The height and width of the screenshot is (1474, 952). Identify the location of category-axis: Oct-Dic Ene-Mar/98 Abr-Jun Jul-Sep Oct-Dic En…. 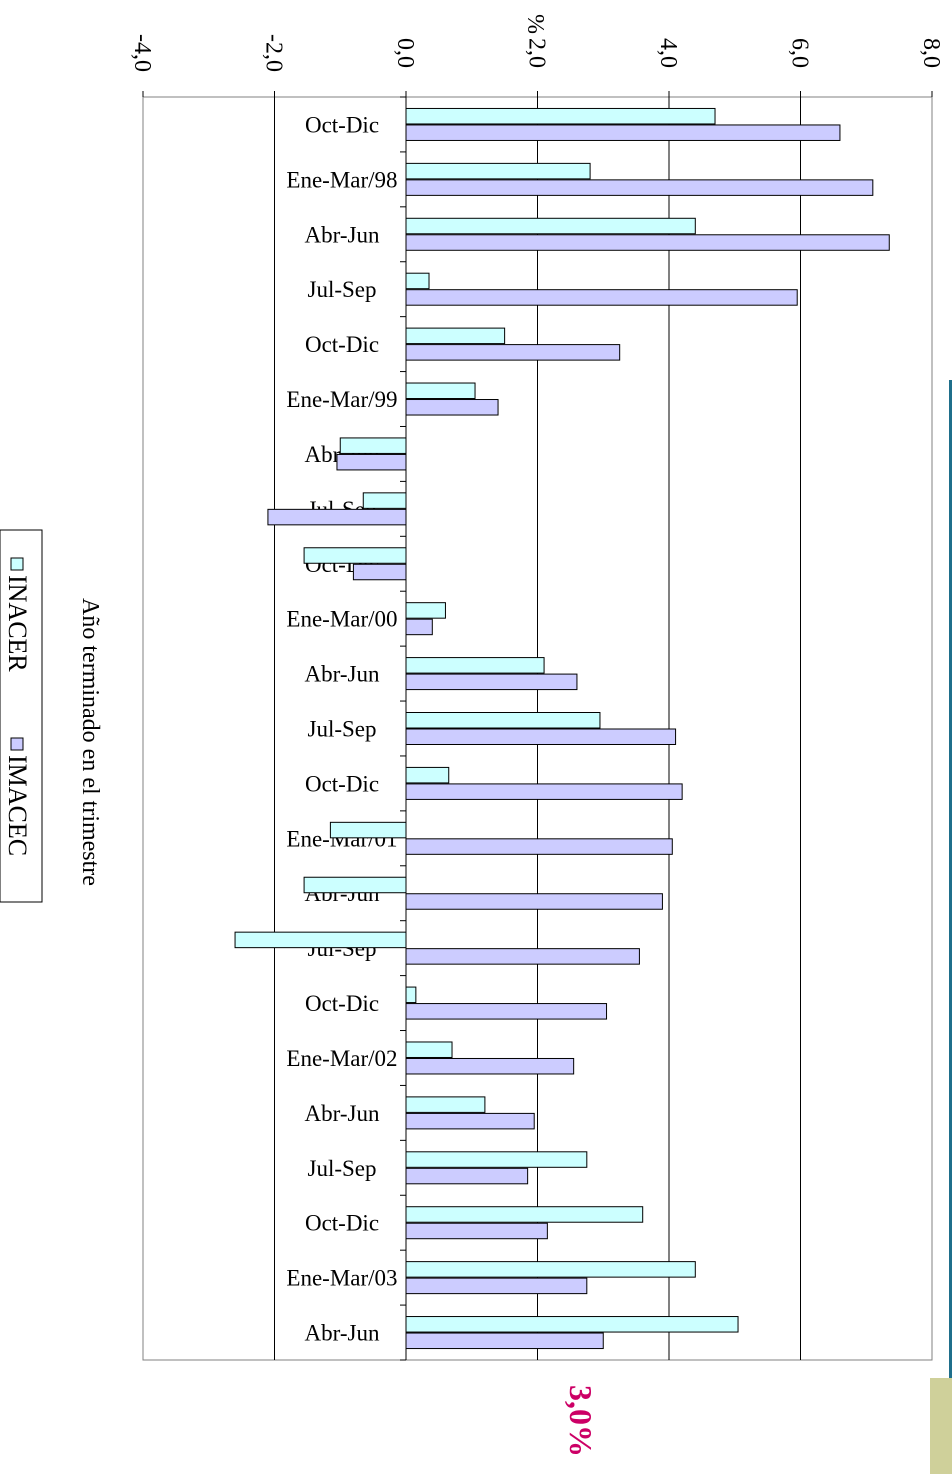
(346, 728).